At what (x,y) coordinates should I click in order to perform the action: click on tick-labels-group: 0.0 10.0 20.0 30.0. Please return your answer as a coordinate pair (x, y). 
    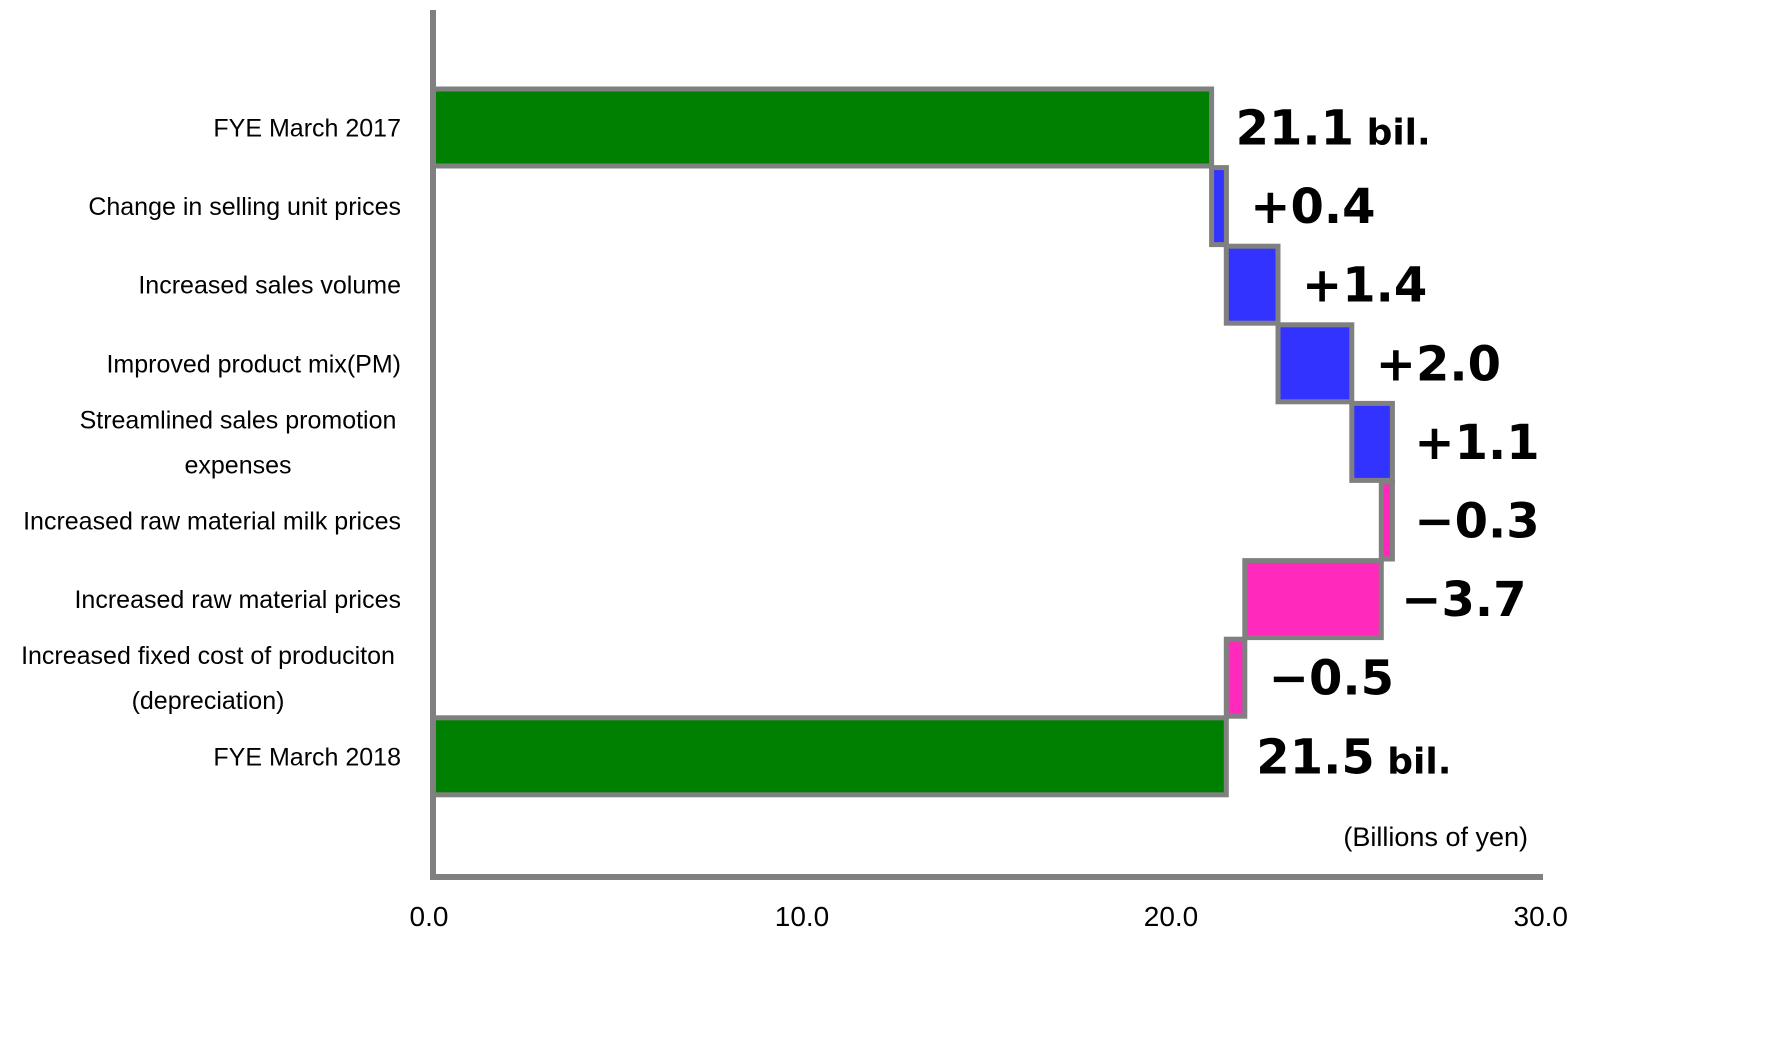
    Looking at the image, I should click on (989, 916).